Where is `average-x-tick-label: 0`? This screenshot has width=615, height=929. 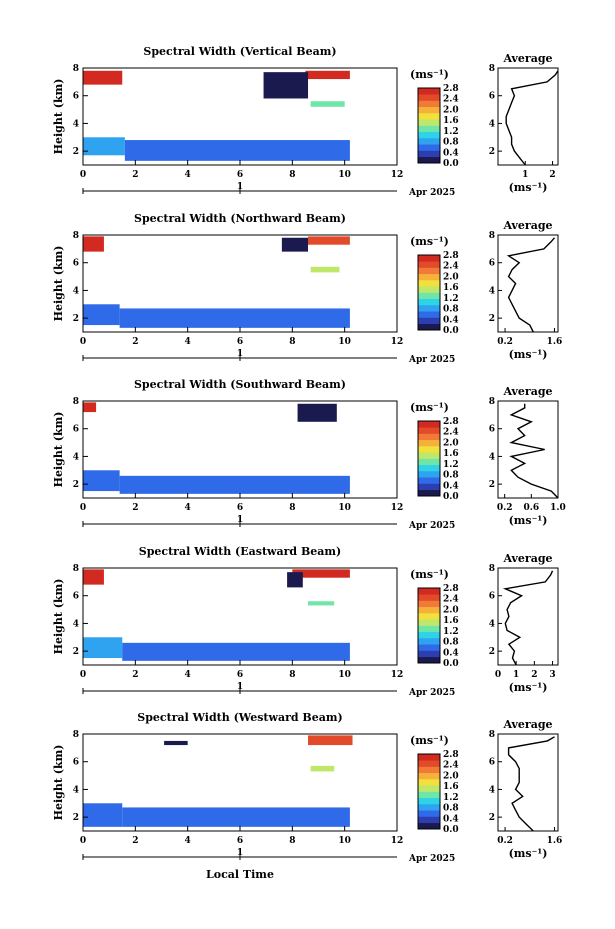 average-x-tick-label: 0 is located at coordinates (498, 675).